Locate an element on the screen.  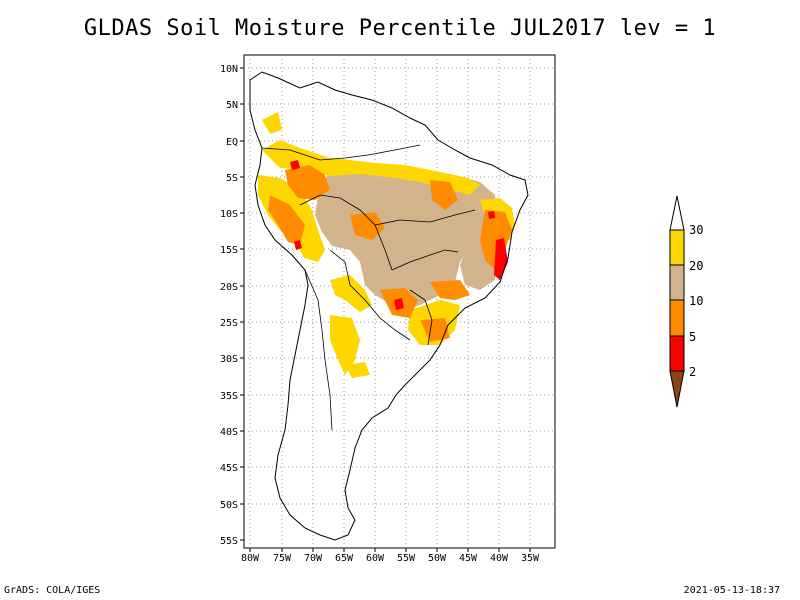
lon-label: 70W is located at coordinates (313, 558).